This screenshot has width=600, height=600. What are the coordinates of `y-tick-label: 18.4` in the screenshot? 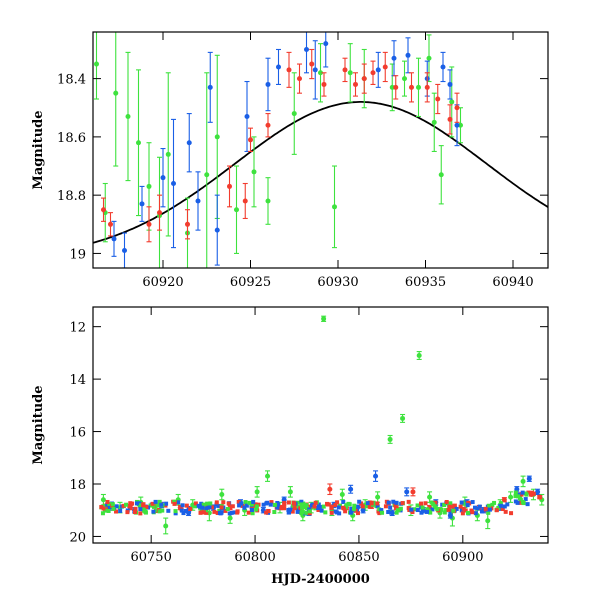 It's located at (71, 80).